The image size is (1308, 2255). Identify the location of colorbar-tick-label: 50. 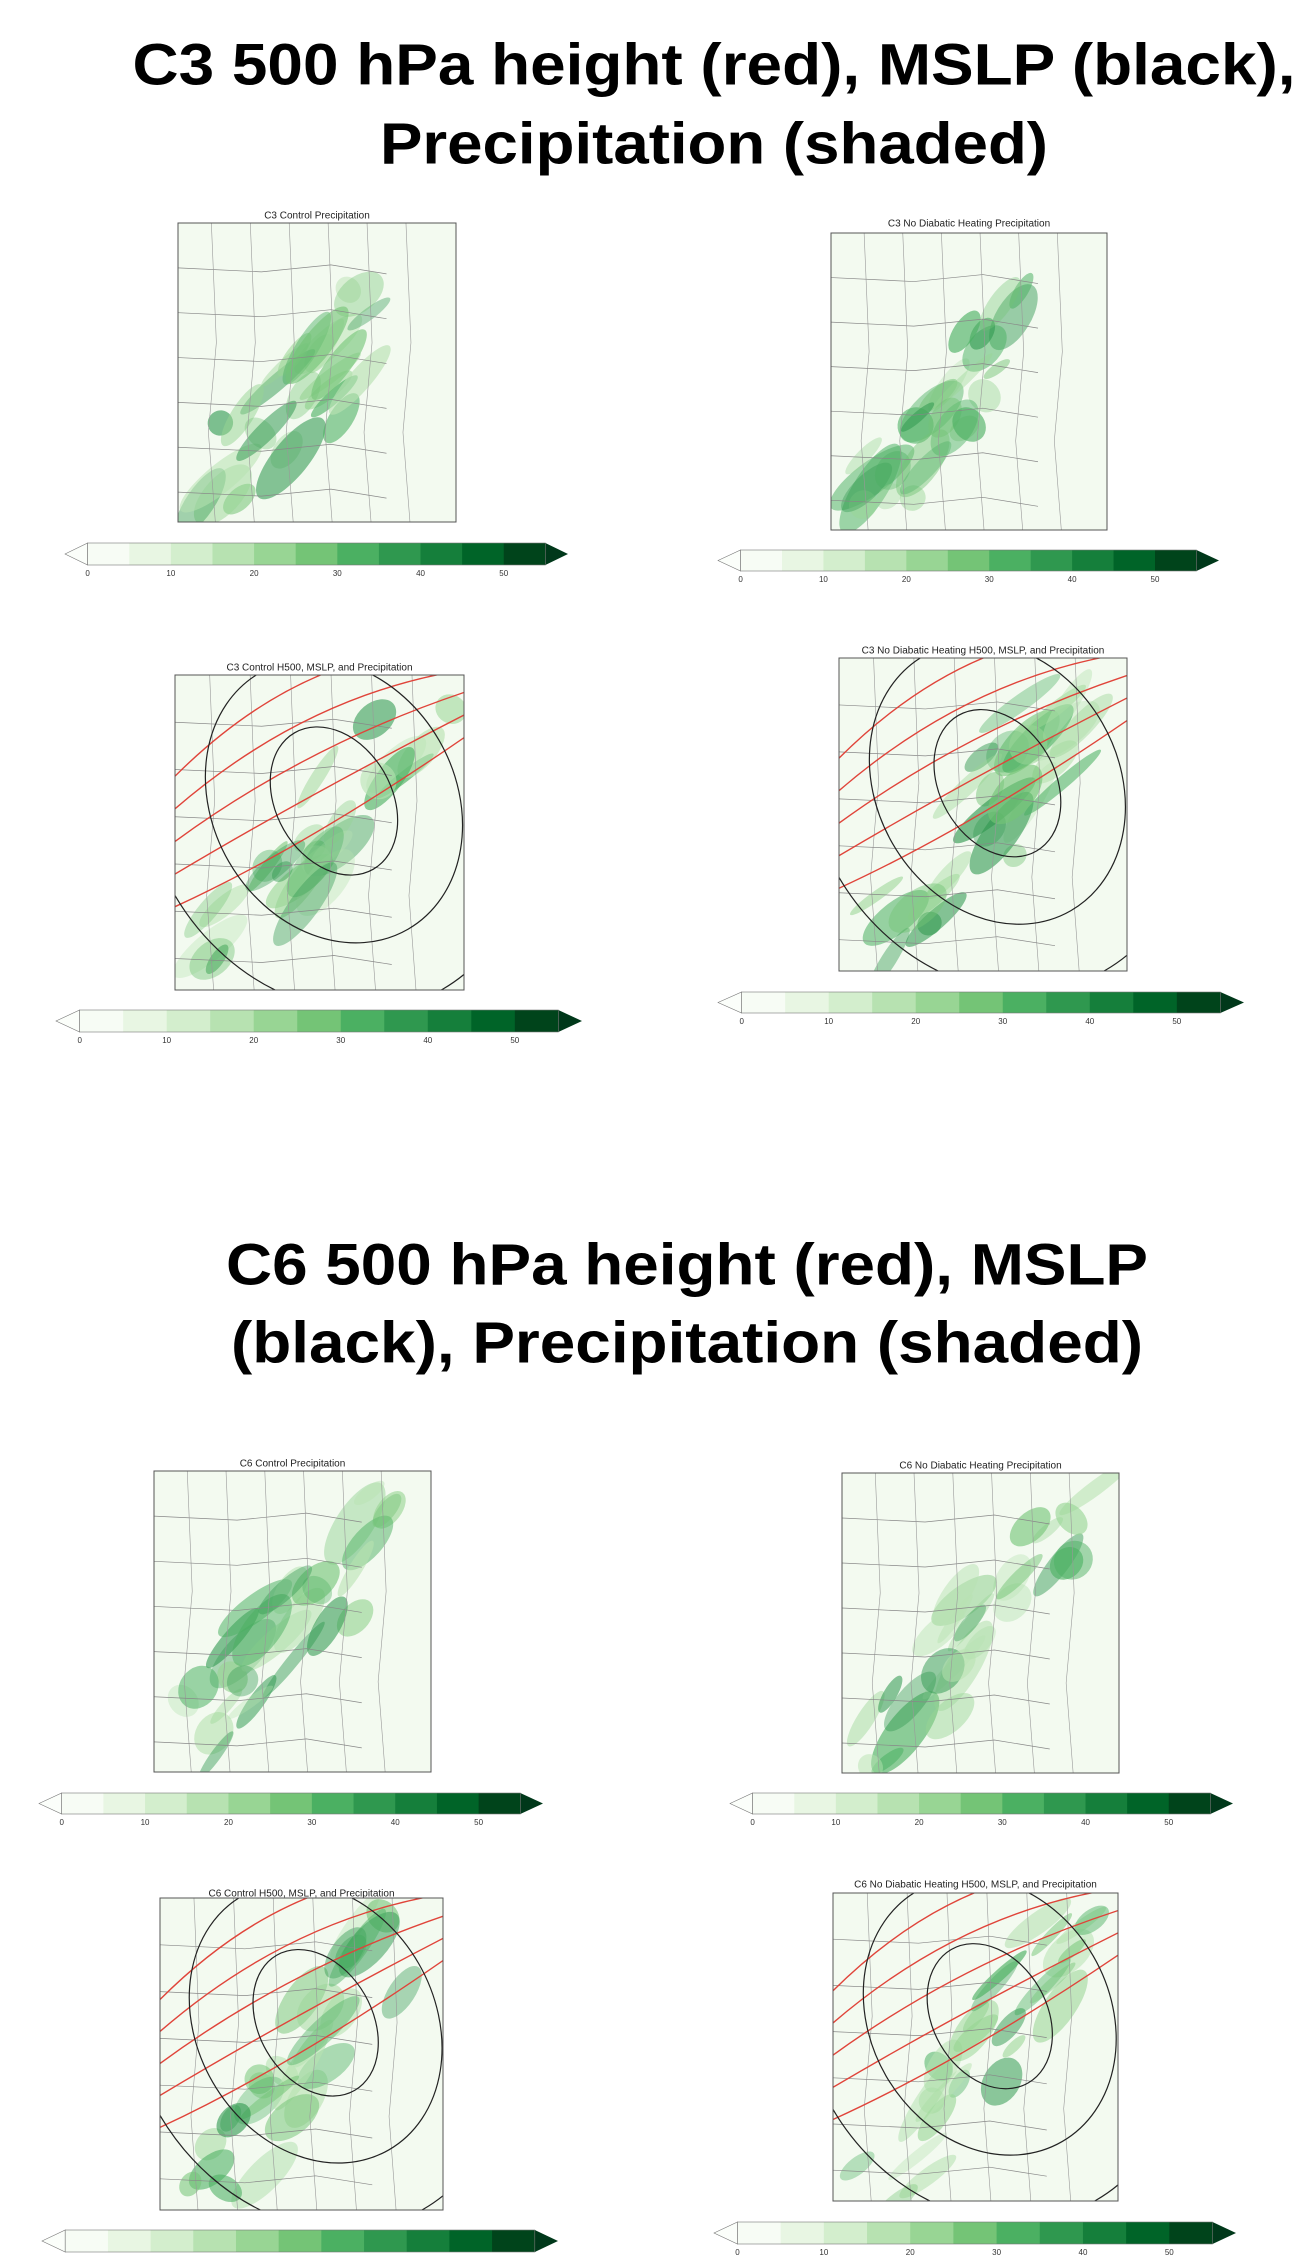
(503, 573).